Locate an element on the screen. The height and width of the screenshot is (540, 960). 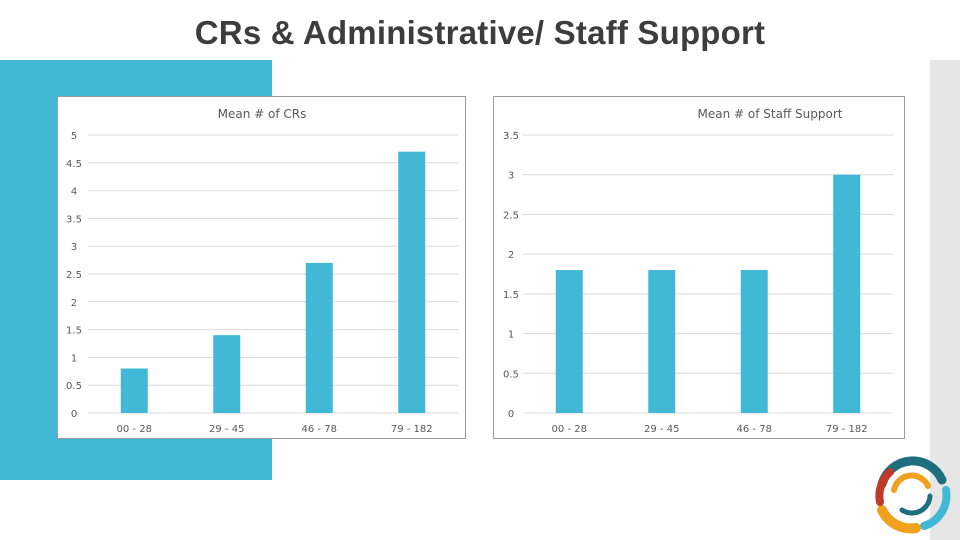
y-tick-label: 4 is located at coordinates (74, 192).